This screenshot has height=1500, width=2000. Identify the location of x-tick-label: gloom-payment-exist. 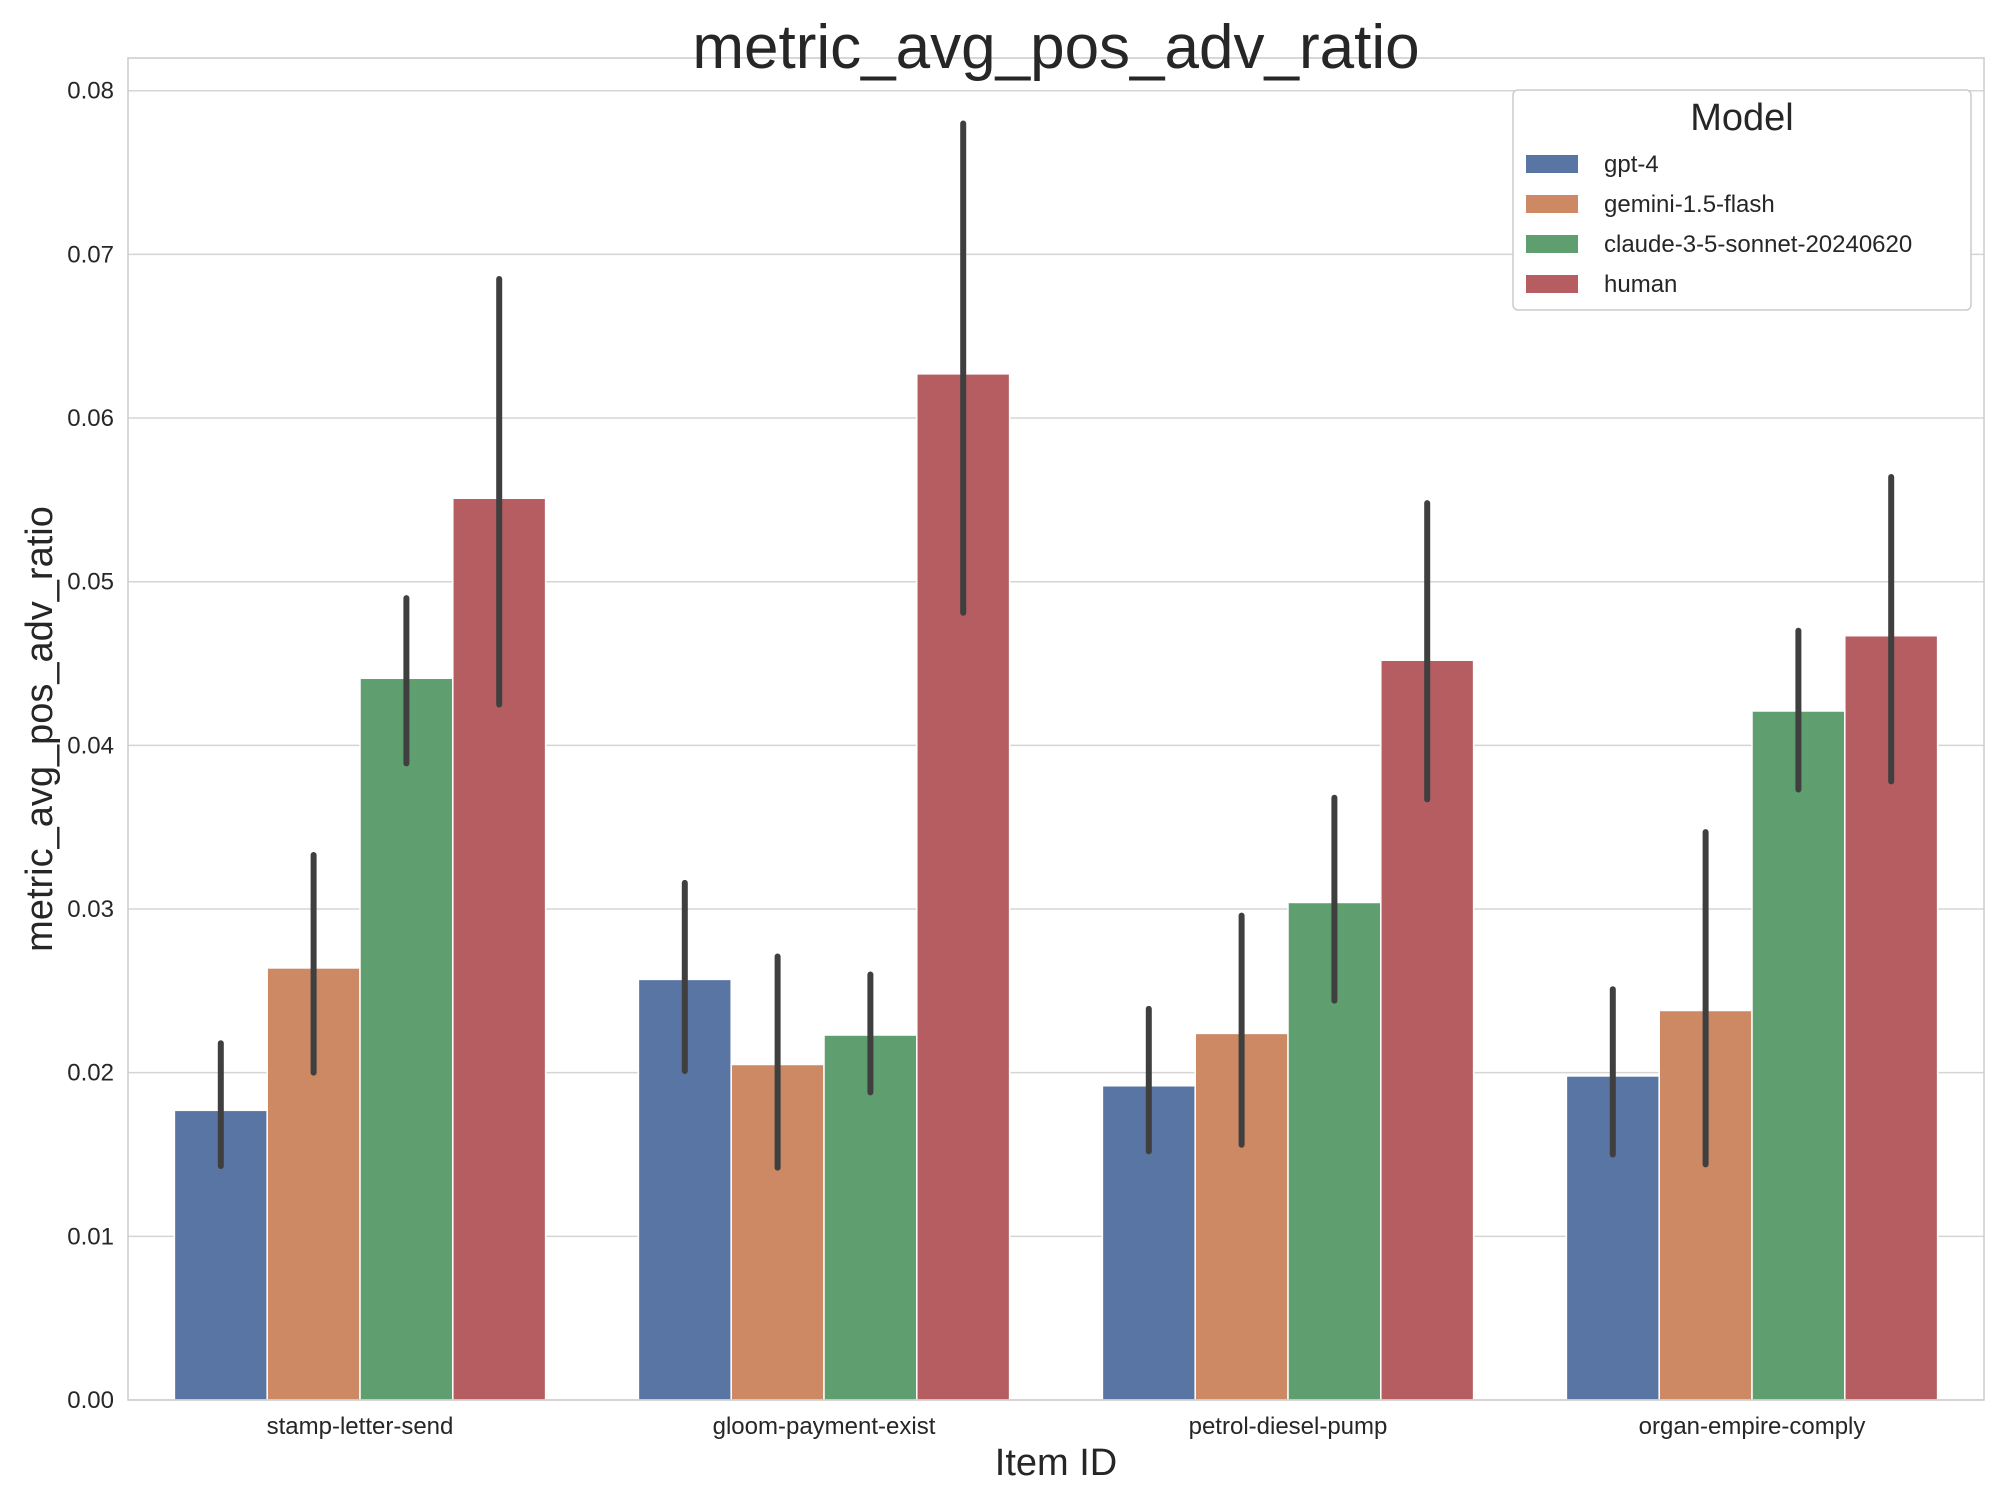
(824, 1426).